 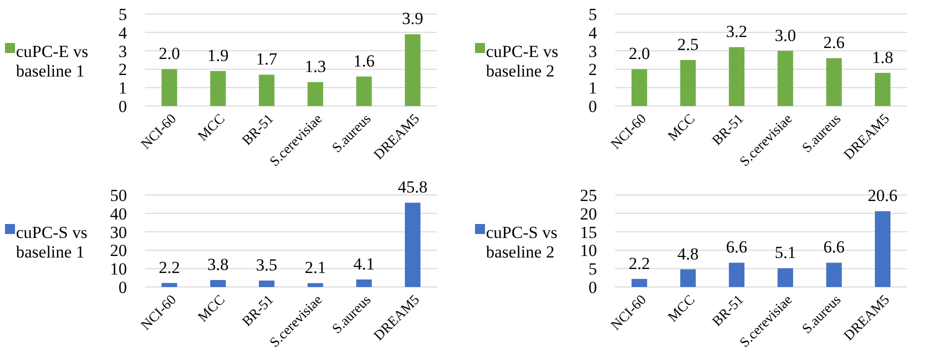 I want to click on data-label: 5.1, so click(x=785, y=252).